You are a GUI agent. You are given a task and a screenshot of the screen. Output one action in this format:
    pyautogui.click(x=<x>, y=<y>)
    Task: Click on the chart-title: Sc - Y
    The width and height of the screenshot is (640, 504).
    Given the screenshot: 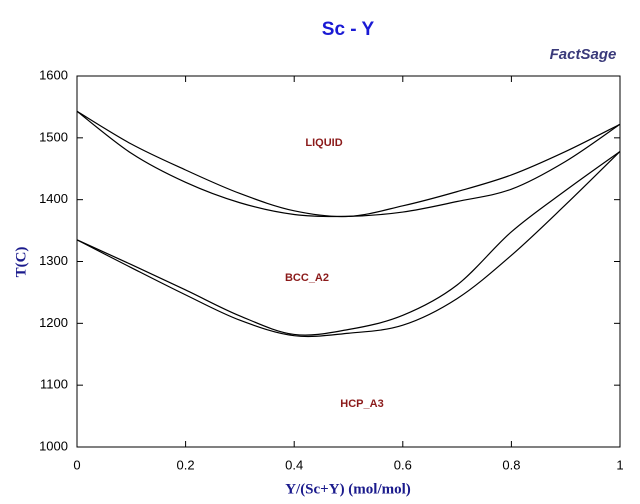 What is the action you would take?
    pyautogui.click(x=348, y=29)
    